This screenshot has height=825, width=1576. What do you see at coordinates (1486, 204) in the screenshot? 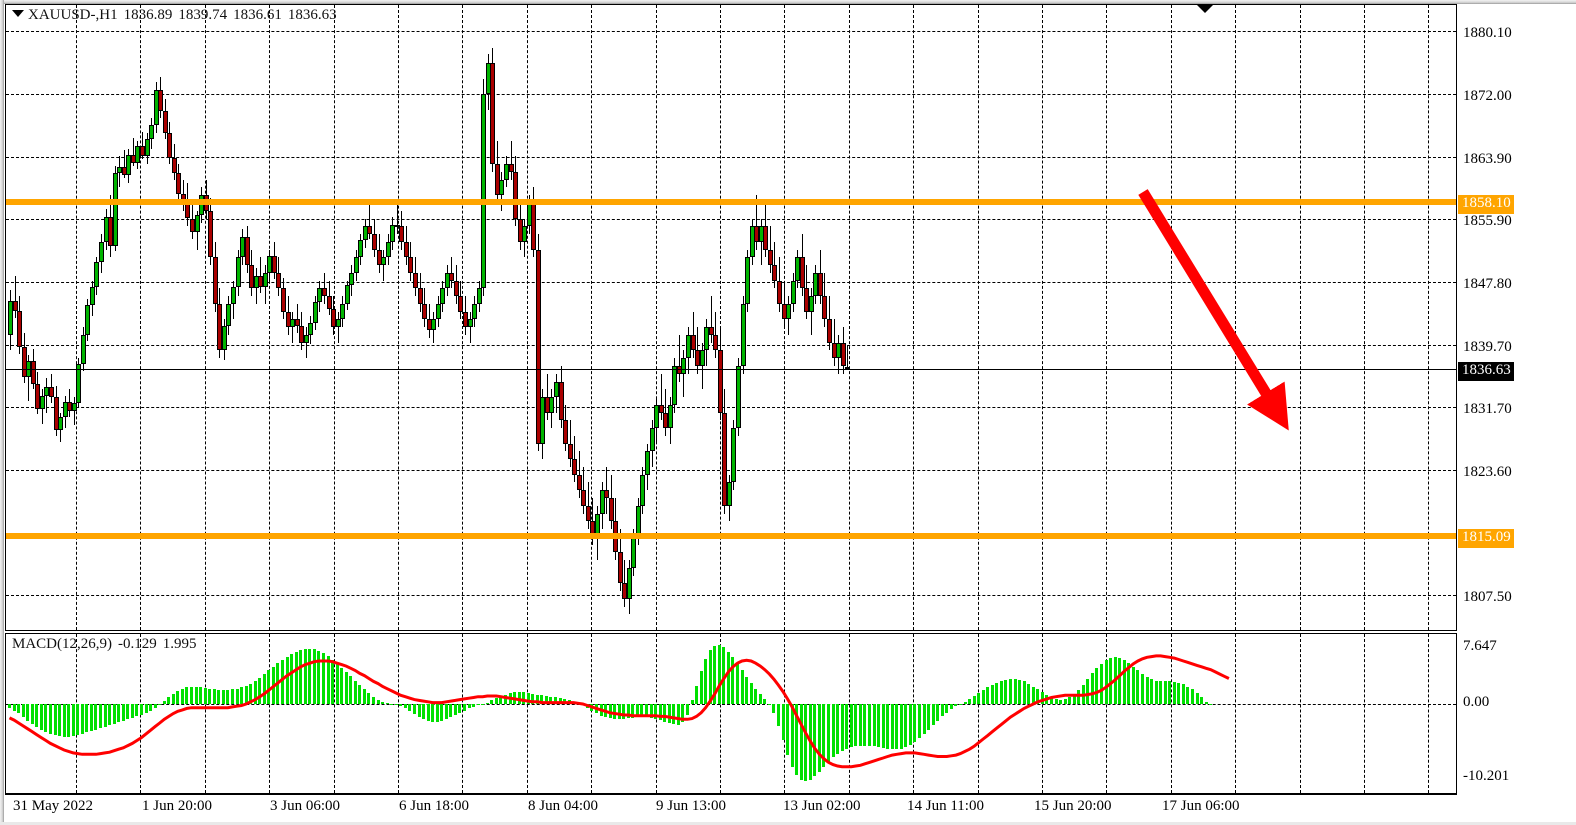
I see `price-level-tag-resistance: 1858.10` at bounding box center [1486, 204].